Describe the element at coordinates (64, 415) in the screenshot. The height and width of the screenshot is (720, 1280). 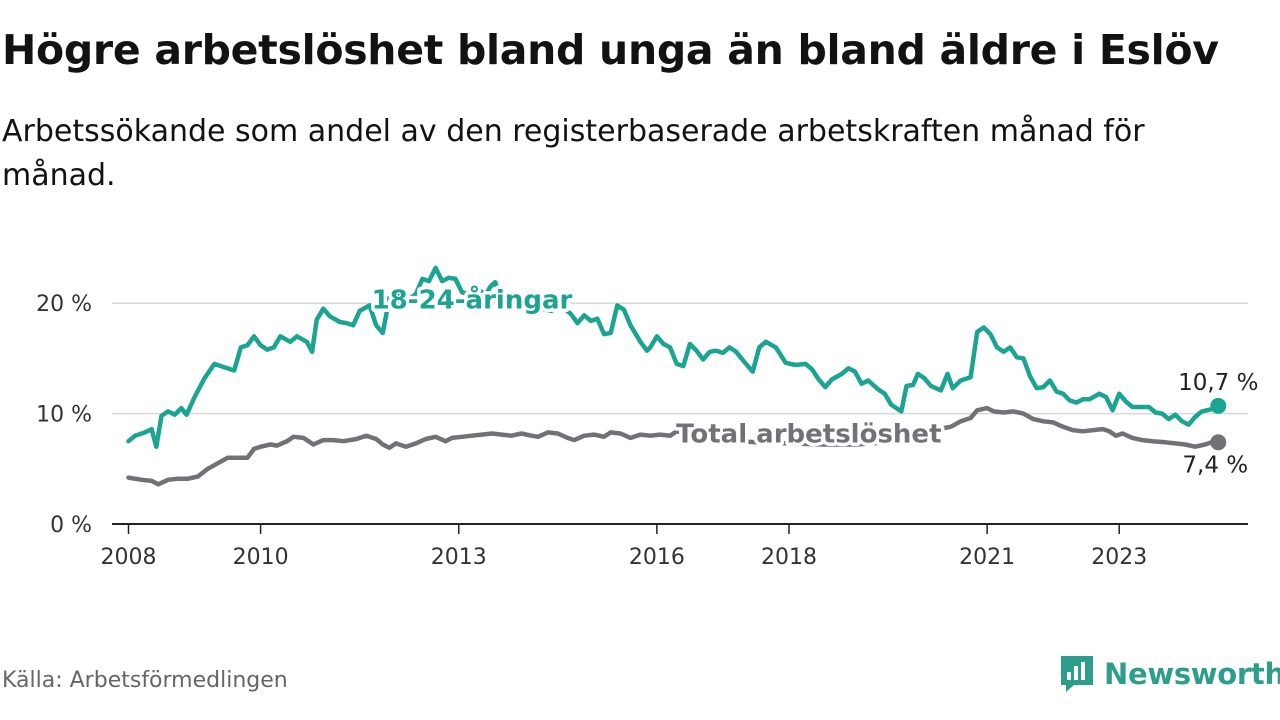
I see `y-tick-label: 10 %` at that location.